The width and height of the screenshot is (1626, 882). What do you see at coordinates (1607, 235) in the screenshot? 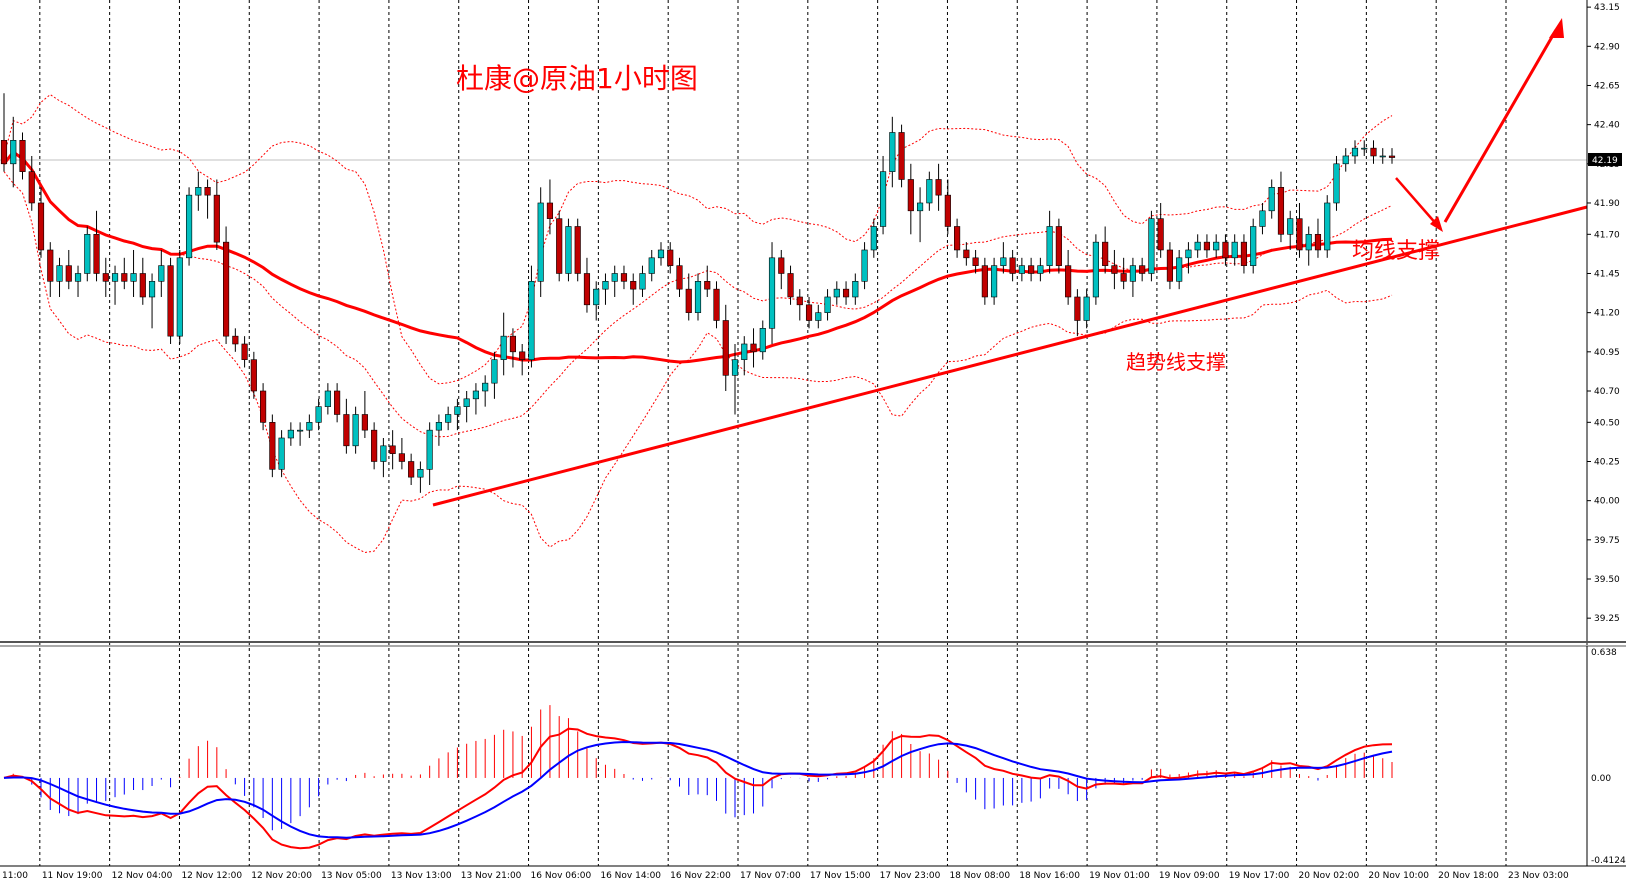
I see `price-tick-label: 41.70` at bounding box center [1607, 235].